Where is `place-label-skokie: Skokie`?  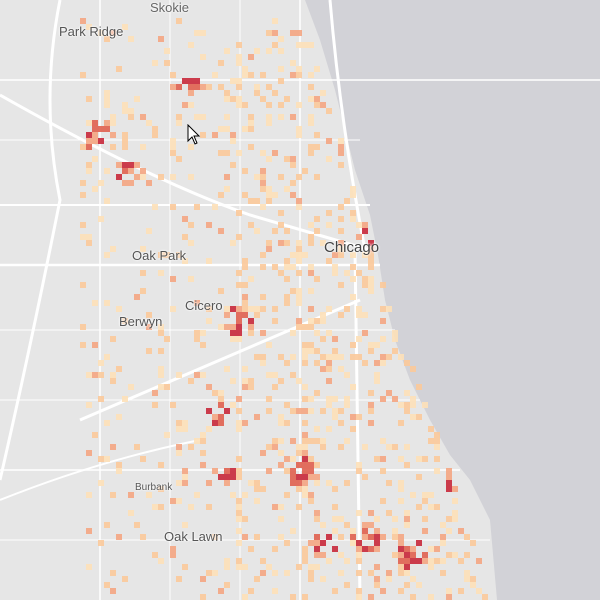 place-label-skokie: Skokie is located at coordinates (170, 7).